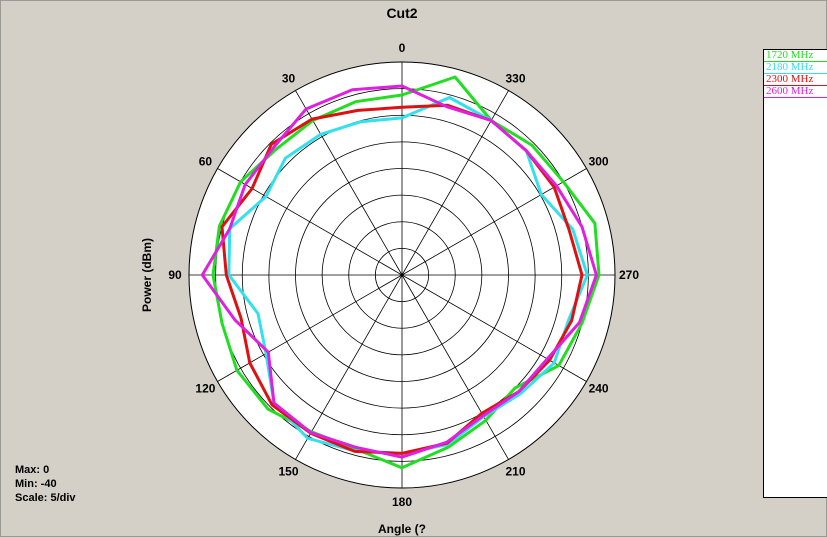 The width and height of the screenshot is (827, 538). Describe the element at coordinates (599, 162) in the screenshot. I see `angle-tick-label: 300` at that location.